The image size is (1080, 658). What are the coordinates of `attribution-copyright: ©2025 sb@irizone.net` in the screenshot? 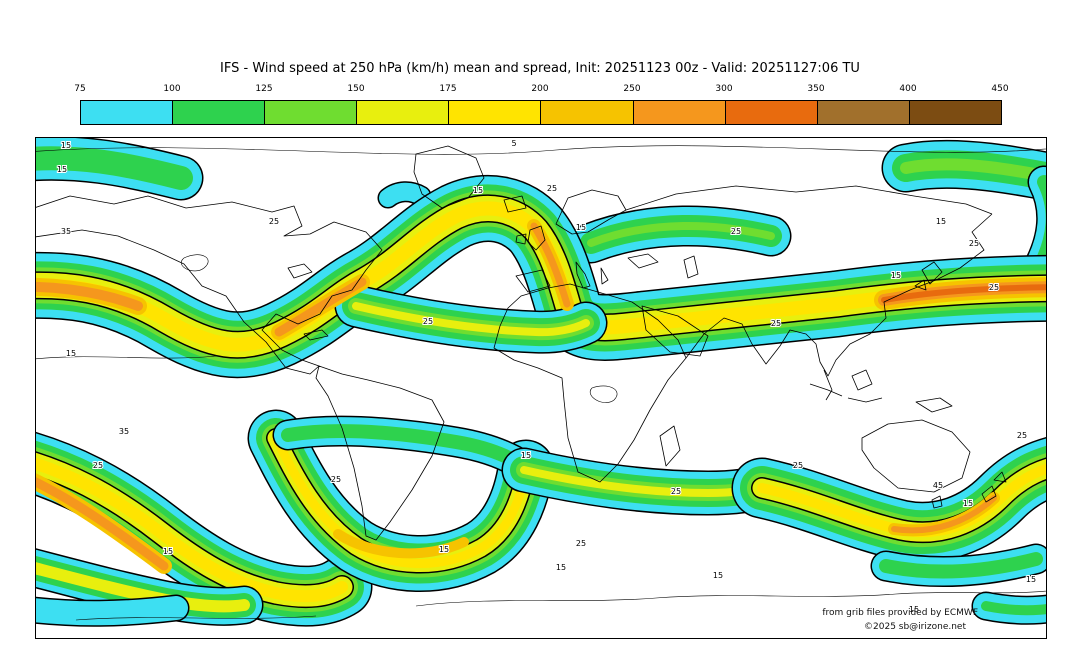 It's located at (915, 627).